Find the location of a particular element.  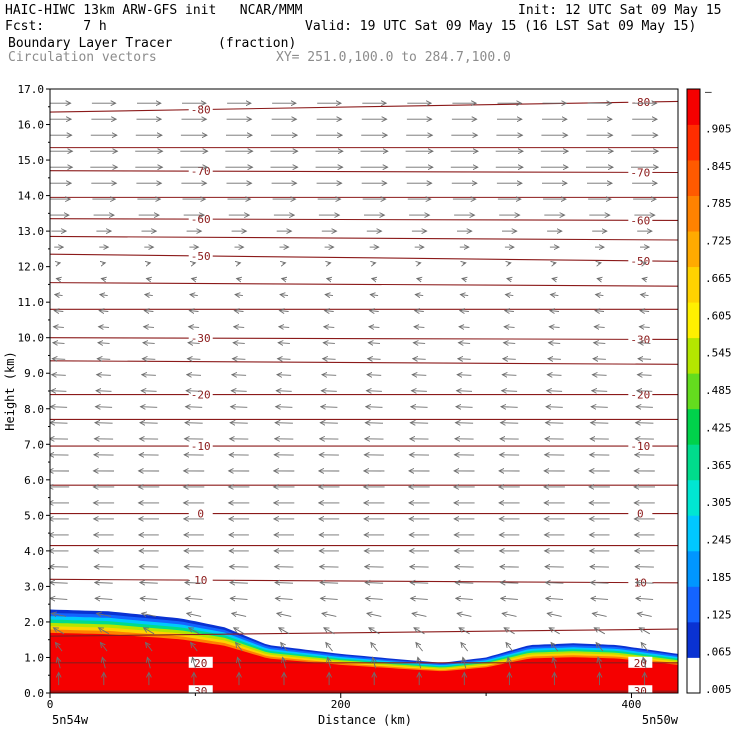

colorbar-label: – is located at coordinates (708, 91).